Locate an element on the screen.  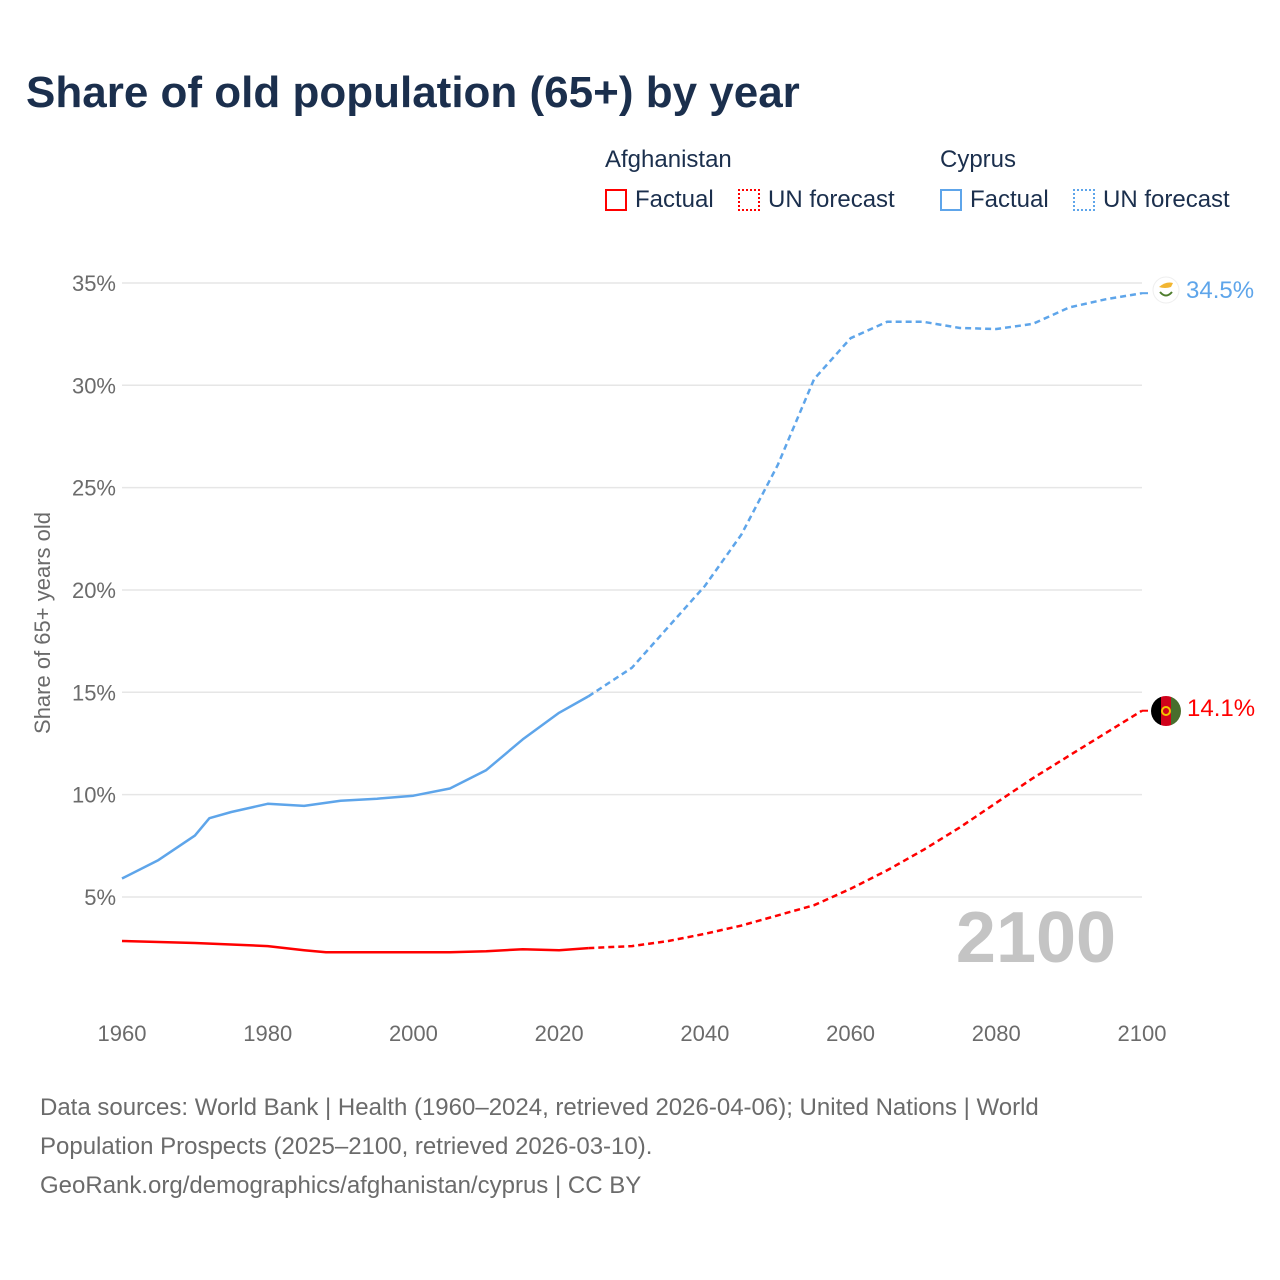
legend-cyprus-label: Cyprus is located at coordinates (978, 159).